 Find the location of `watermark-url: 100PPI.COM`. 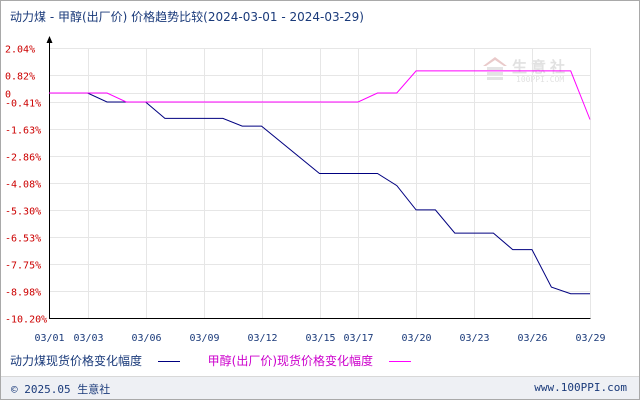

watermark-url: 100PPI.COM is located at coordinates (540, 79).